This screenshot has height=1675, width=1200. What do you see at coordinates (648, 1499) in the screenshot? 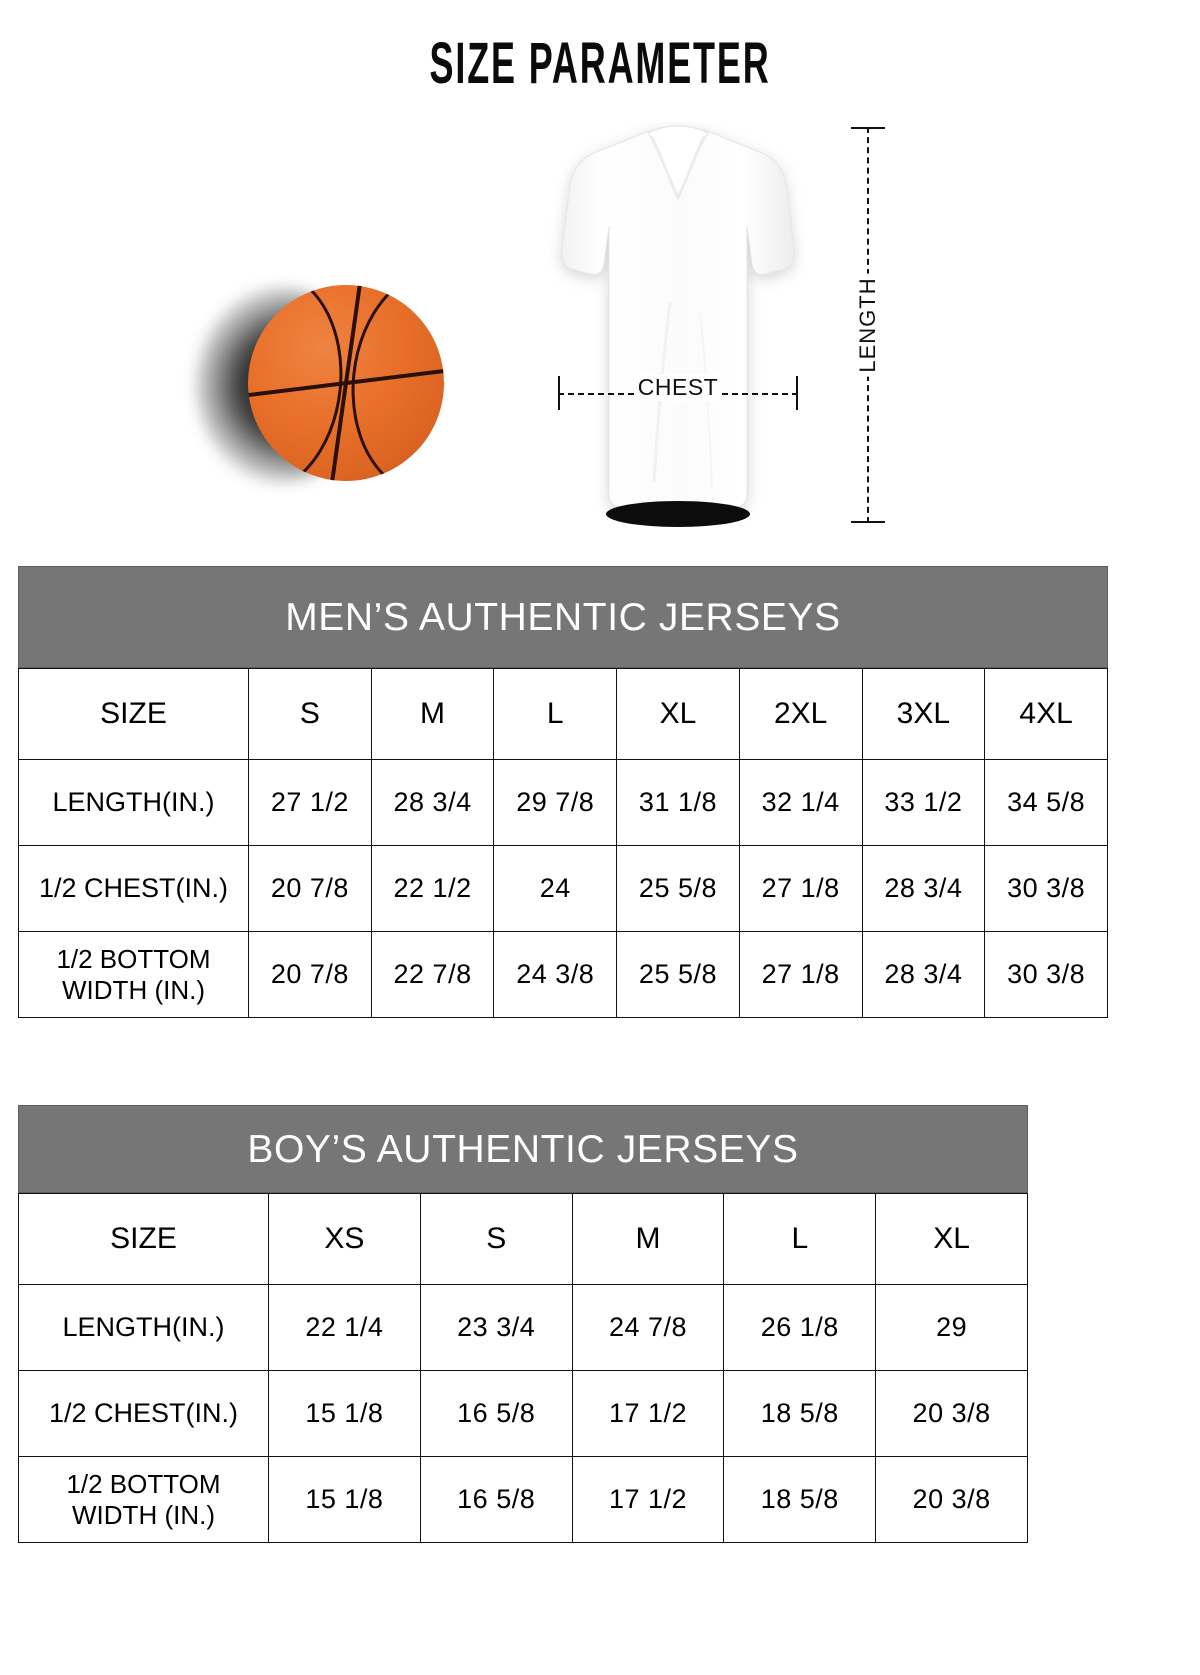
I see `boys-row-2-val-2: 17 1/2` at bounding box center [648, 1499].